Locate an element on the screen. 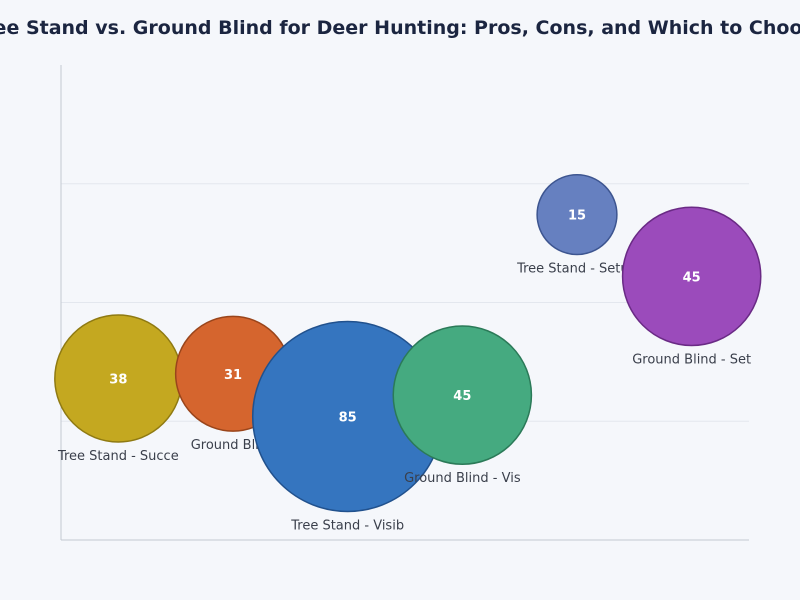 This screenshot has width=800, height=600. bubble-group: 38 Tree Stand - Succe is located at coordinates (118, 389).